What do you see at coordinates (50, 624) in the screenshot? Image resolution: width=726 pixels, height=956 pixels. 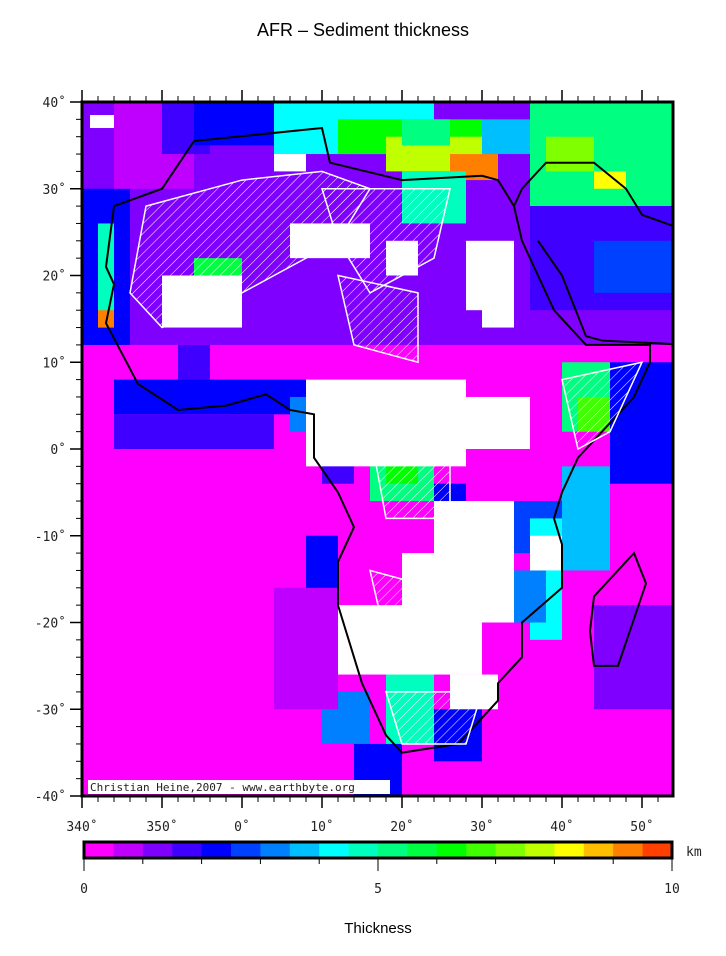 I see `lat-tick-label: -20˚` at bounding box center [50, 624].